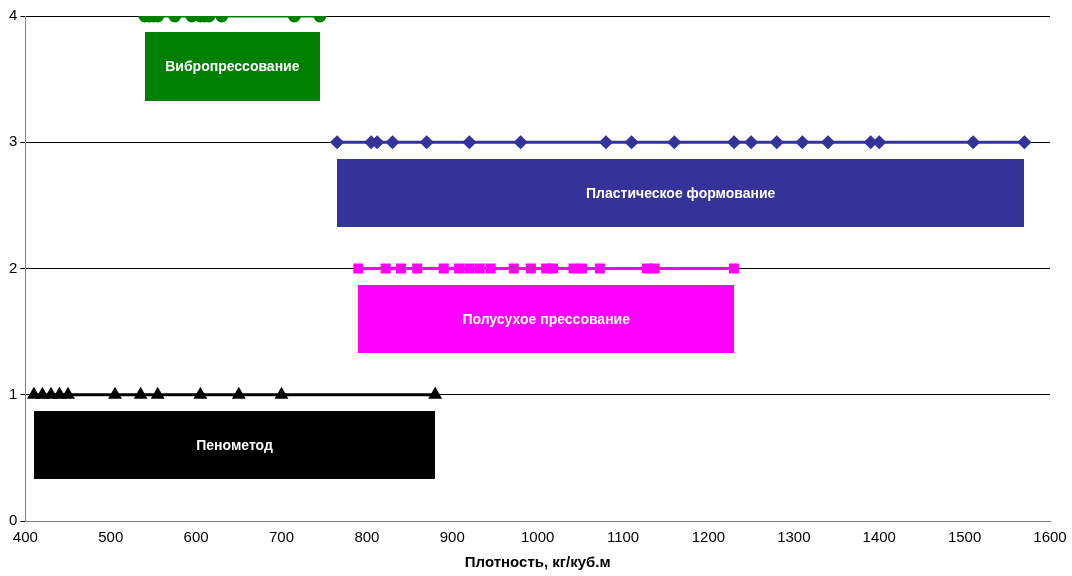 The width and height of the screenshot is (1072, 576). Describe the element at coordinates (281, 537) in the screenshot. I see `x-tick-label: 700` at that location.